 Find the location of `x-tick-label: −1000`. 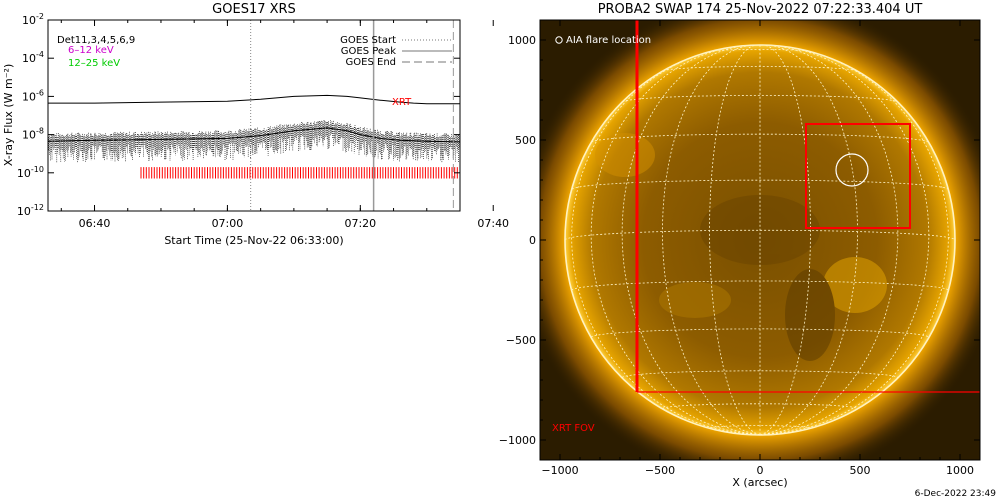

x-tick-label: −1000 is located at coordinates (559, 470).